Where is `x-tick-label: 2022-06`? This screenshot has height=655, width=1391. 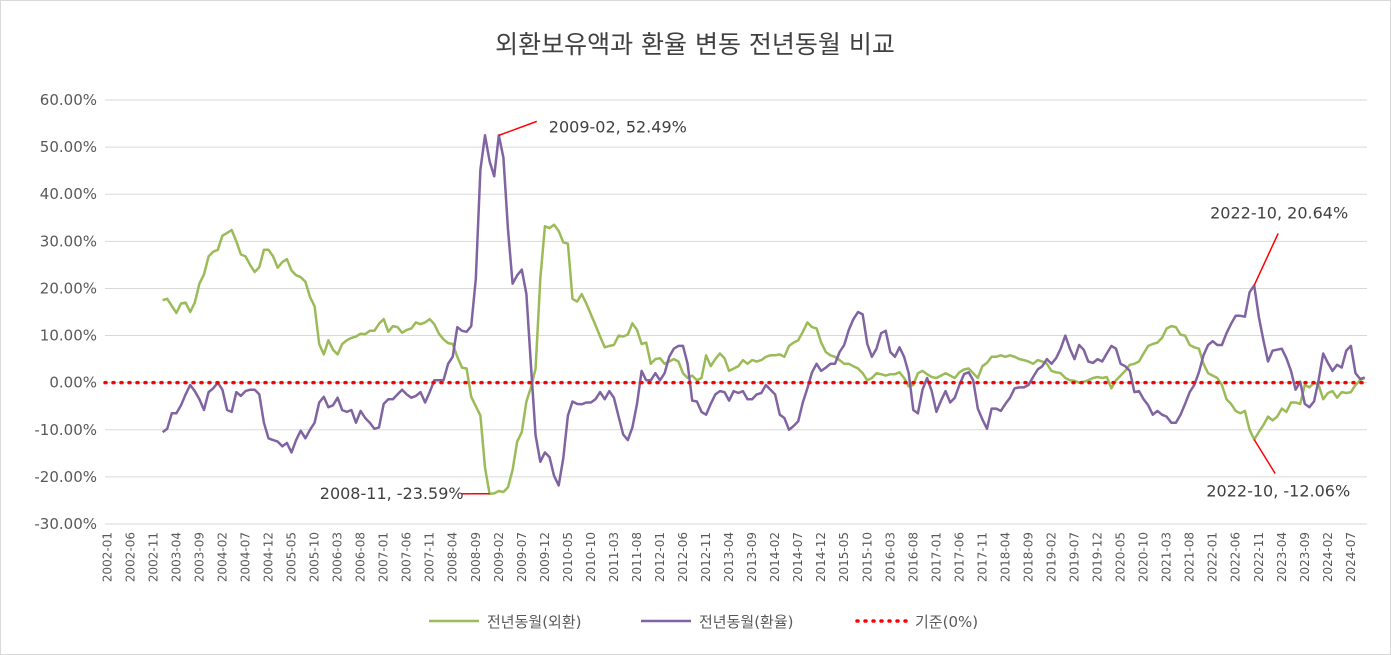 x-tick-label: 2022-06 is located at coordinates (1236, 557).